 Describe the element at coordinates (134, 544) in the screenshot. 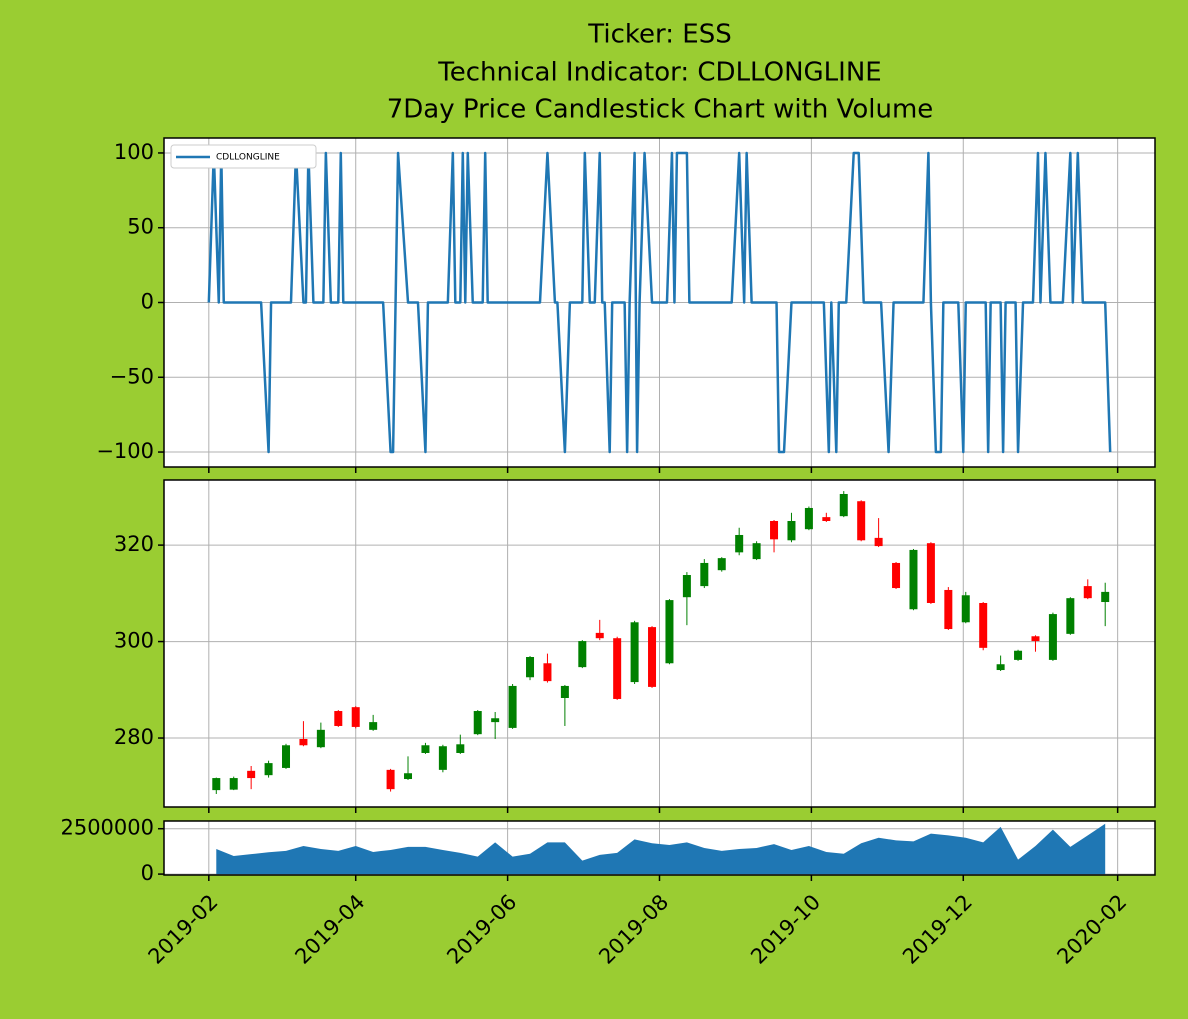

I see `y-tick-label: 320` at that location.